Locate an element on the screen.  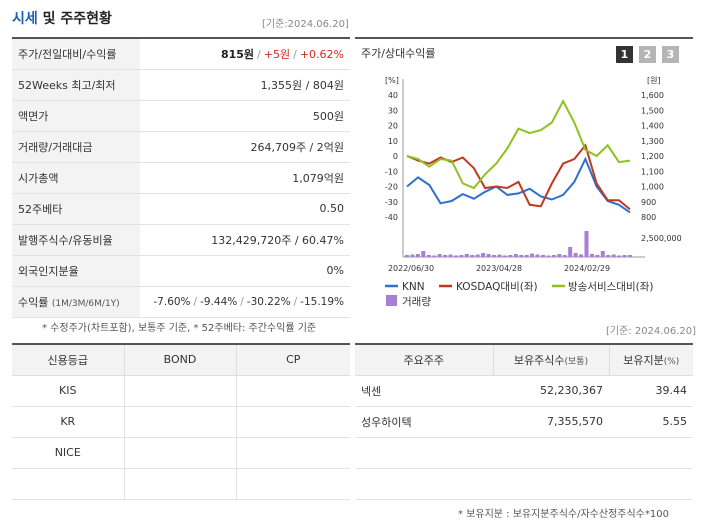
chart-period-buttons: 1 2 3 is located at coordinates (647, 54).